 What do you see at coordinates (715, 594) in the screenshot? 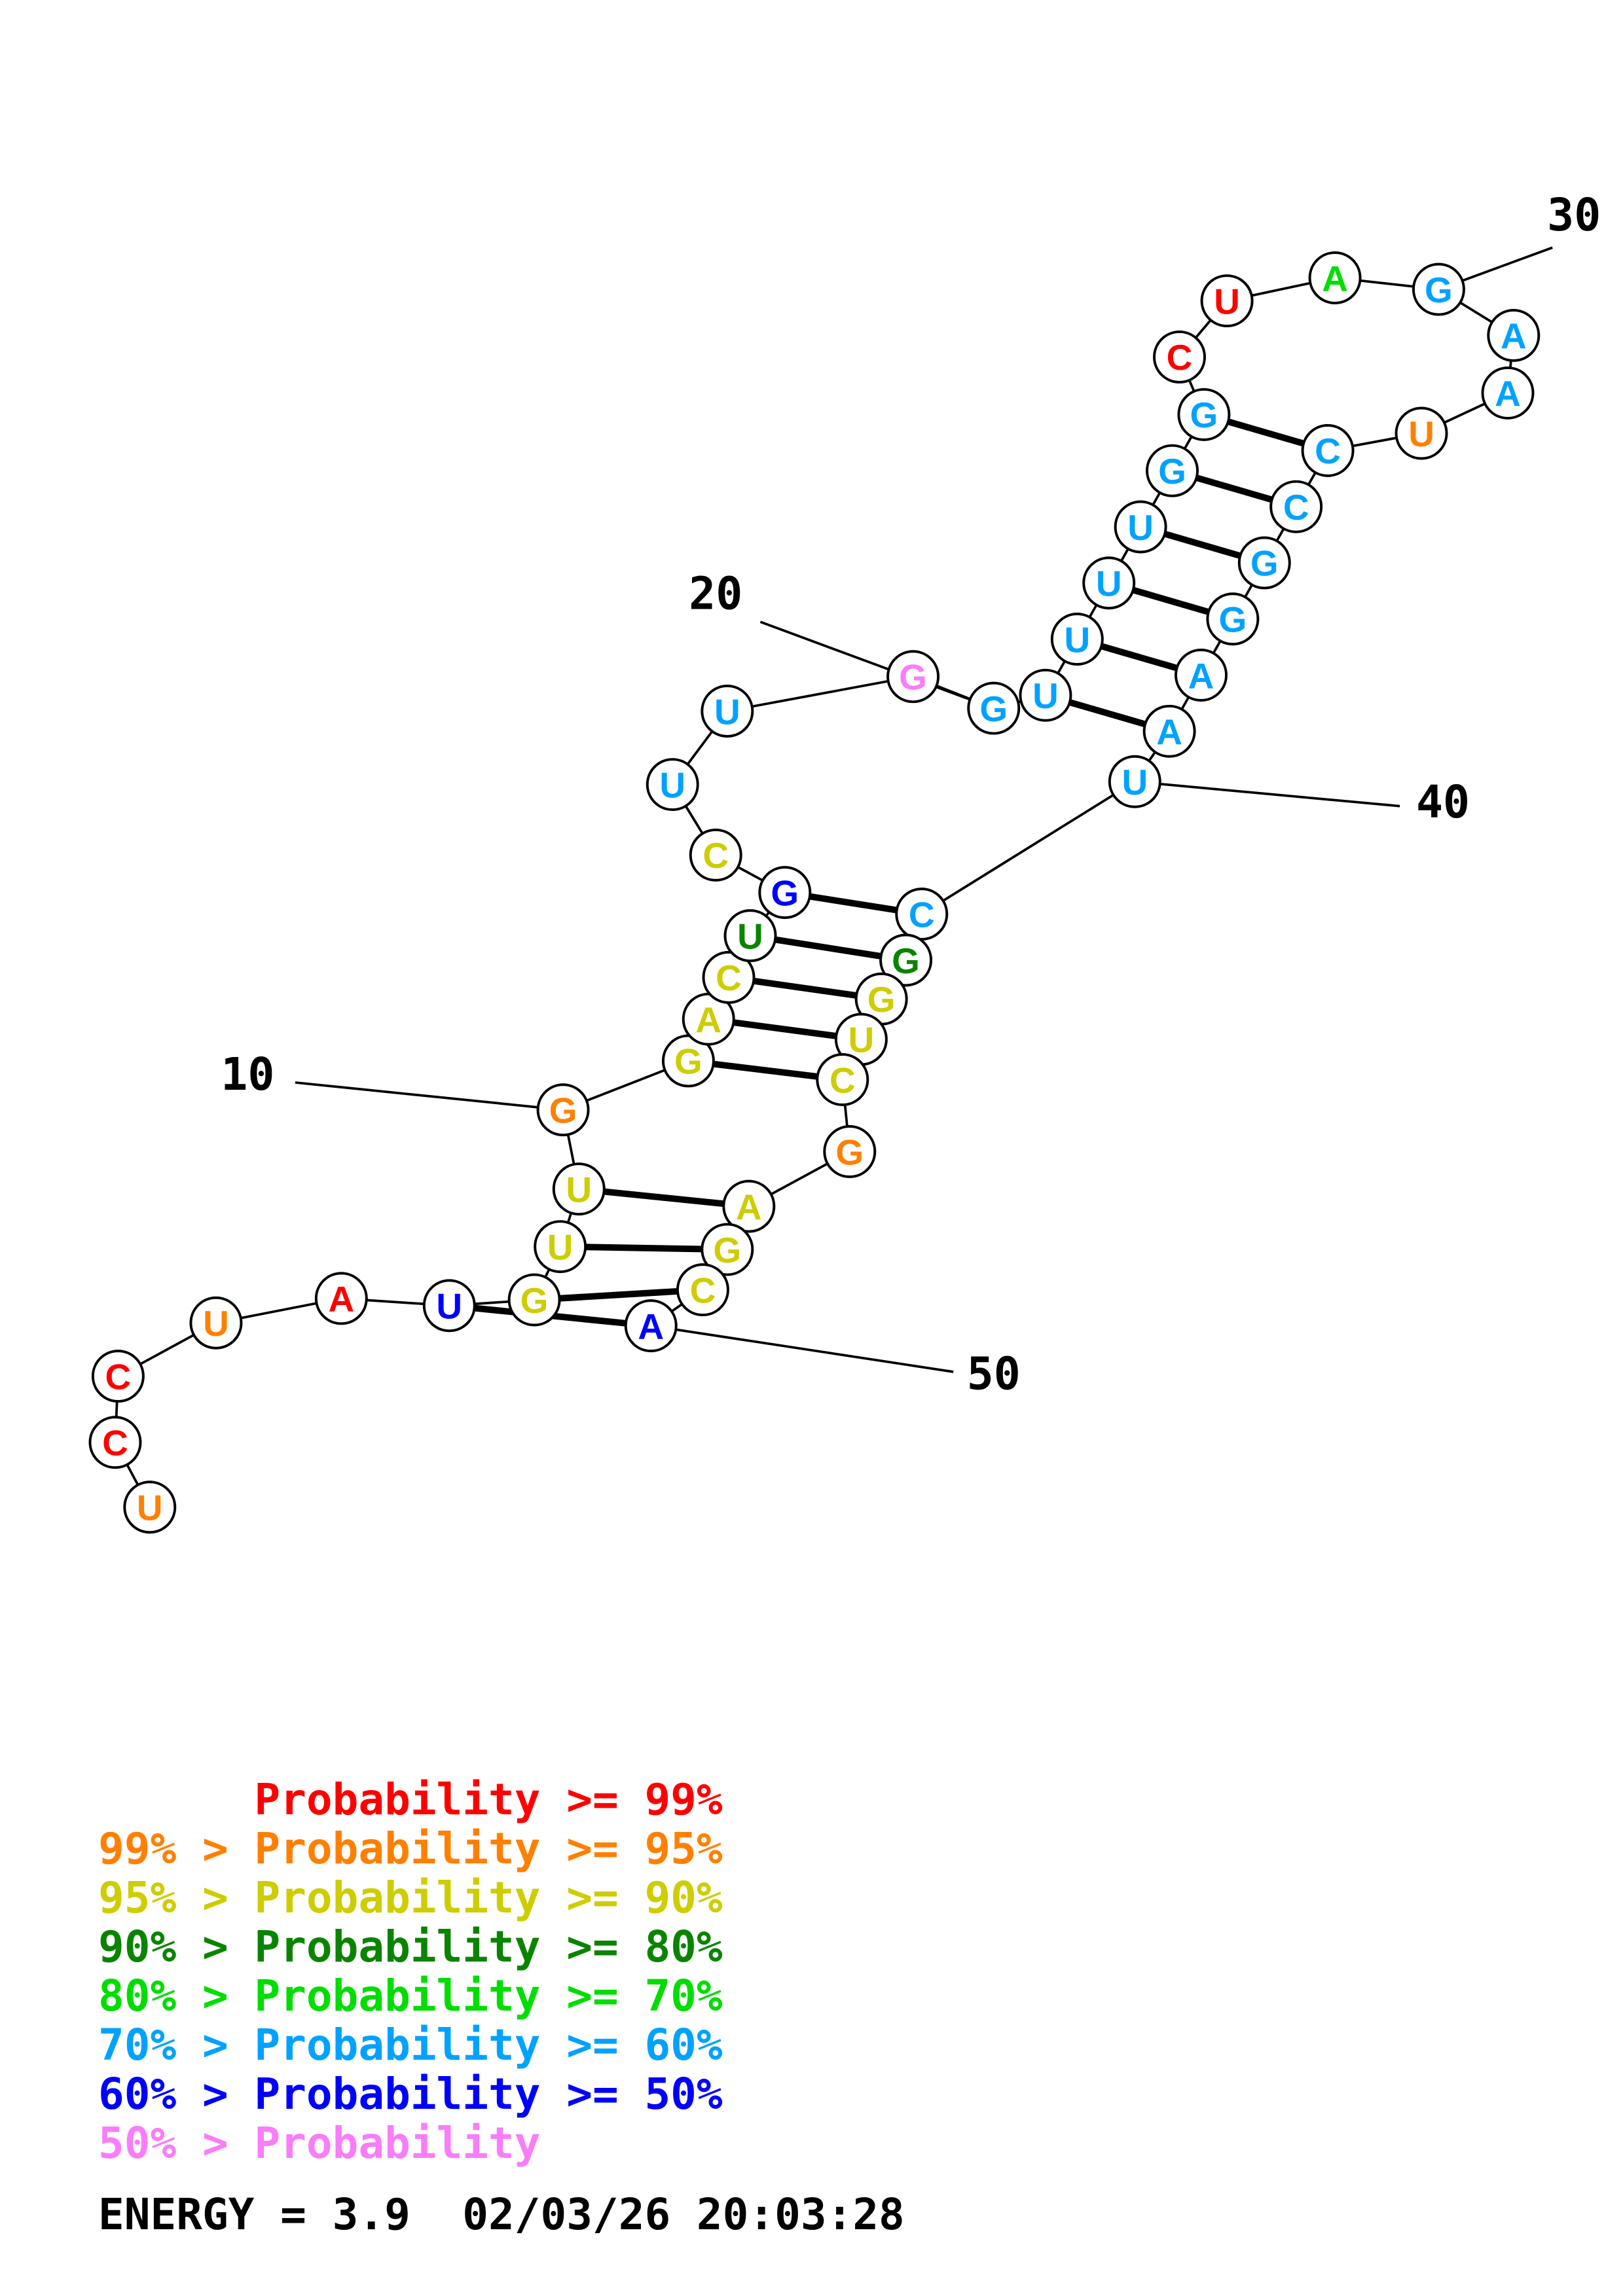
I see `position-label: 20` at bounding box center [715, 594].